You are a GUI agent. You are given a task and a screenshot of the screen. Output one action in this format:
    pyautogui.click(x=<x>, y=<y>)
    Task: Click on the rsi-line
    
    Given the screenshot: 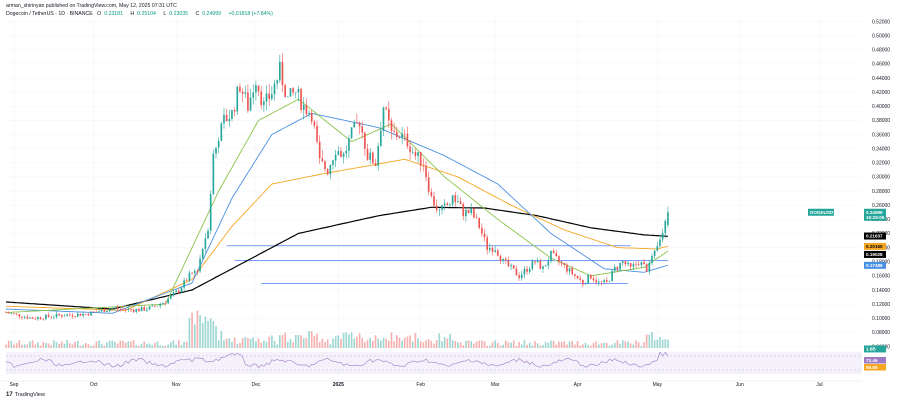 What is the action you would take?
    pyautogui.click(x=337, y=360)
    